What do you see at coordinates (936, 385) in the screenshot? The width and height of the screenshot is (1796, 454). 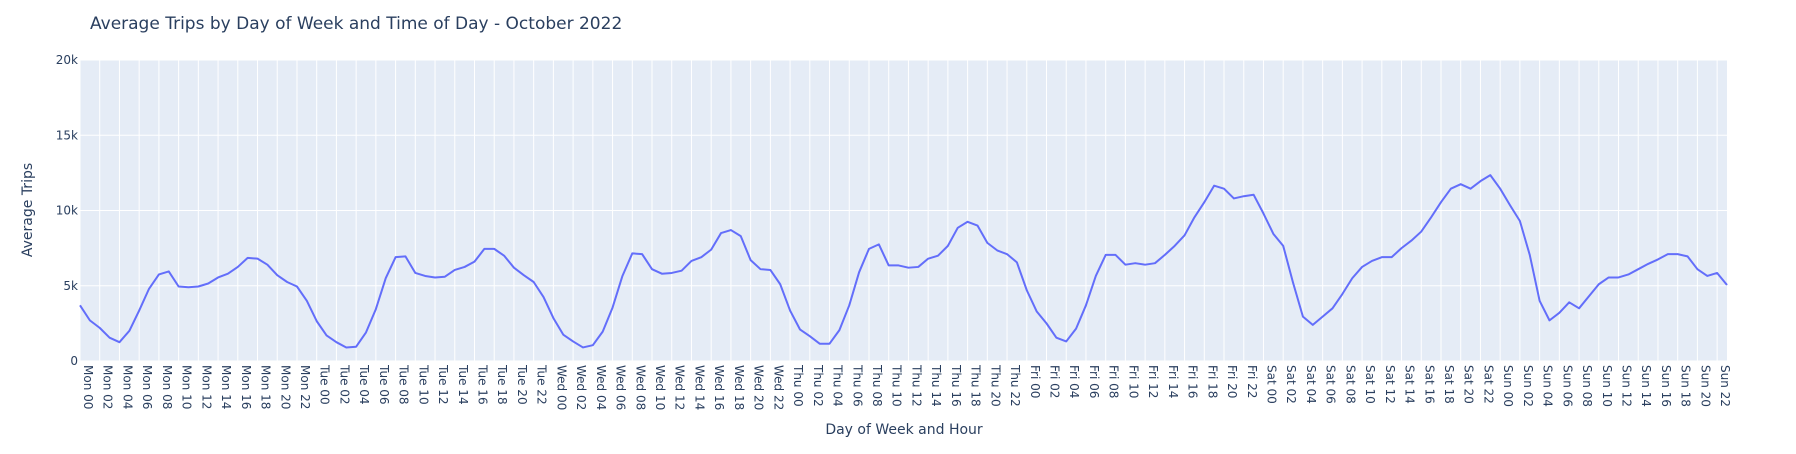 I see `x-tick-label: Thu 14` at bounding box center [936, 385].